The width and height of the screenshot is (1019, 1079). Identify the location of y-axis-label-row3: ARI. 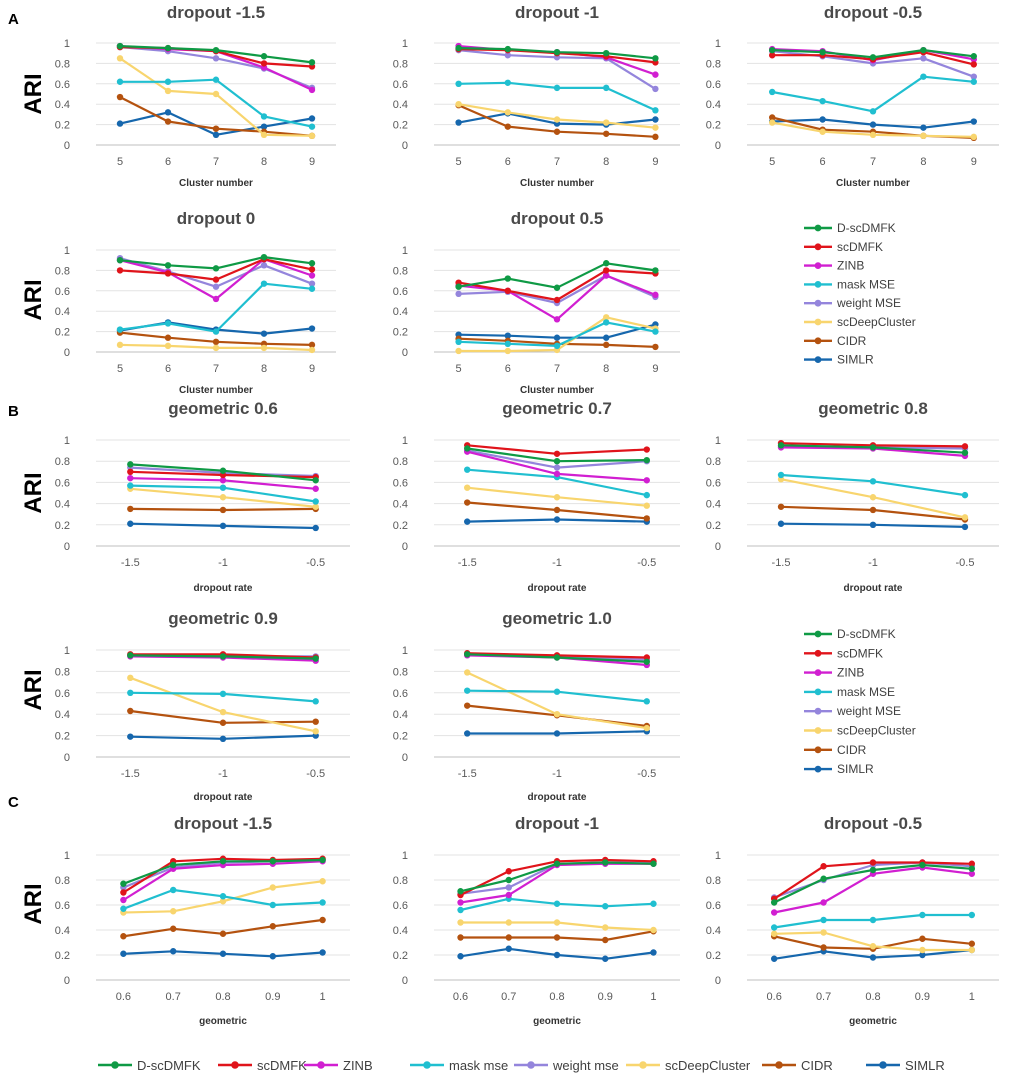
(33, 492).